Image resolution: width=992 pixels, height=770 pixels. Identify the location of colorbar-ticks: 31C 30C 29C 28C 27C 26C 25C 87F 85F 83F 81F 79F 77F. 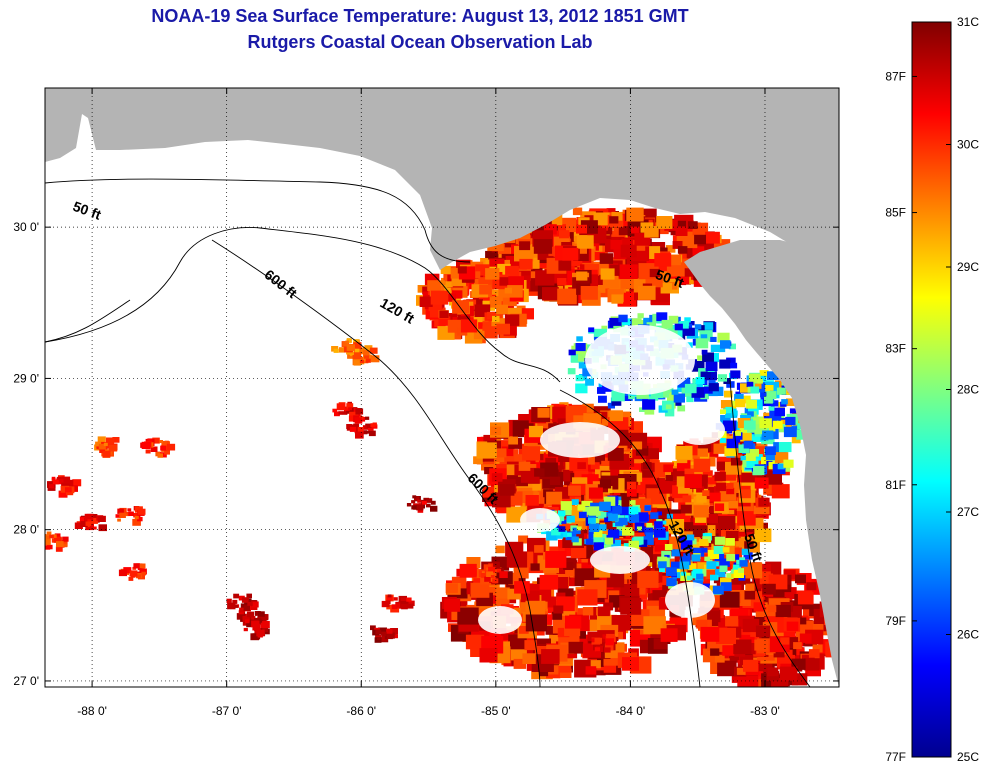
(932, 389).